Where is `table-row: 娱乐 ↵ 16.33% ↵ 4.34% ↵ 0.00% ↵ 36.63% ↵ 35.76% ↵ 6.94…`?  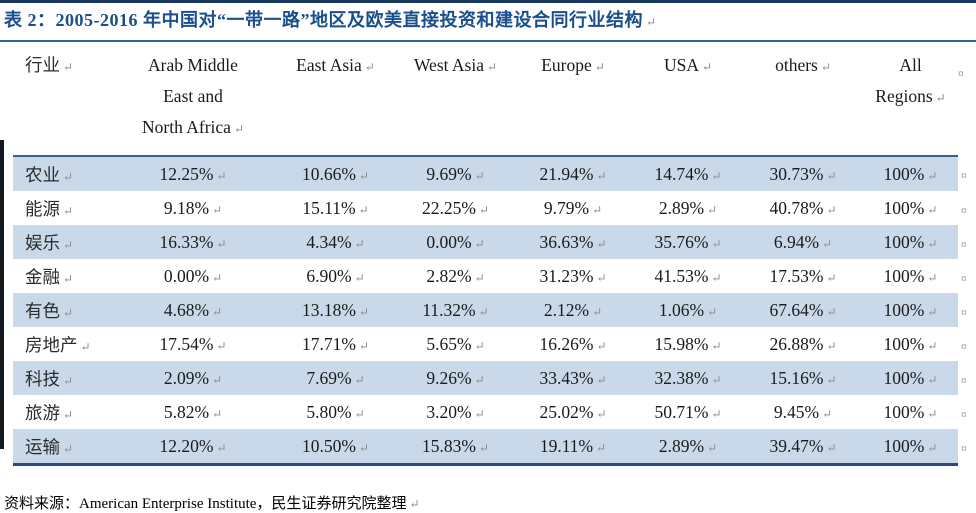 table-row: 娱乐 ↵ 16.33% ↵ 4.34% ↵ 0.00% ↵ 36.63% ↵ 35.76% ↵ 6.94… is located at coordinates (493, 242).